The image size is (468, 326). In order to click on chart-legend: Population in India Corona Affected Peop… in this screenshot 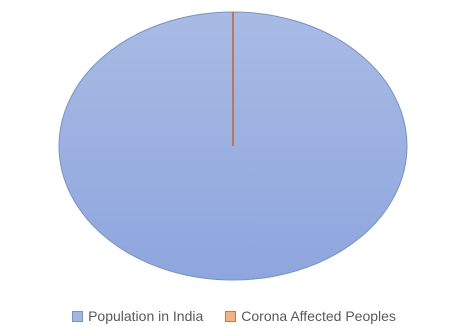, I will do `click(234, 316)`.